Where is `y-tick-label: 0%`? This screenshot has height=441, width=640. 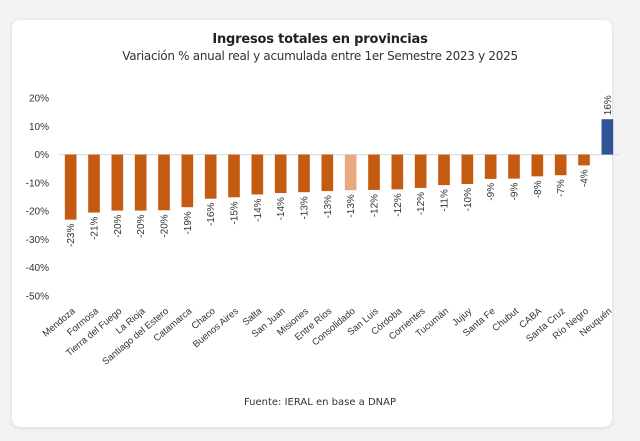
y-tick-label: 0% is located at coordinates (42, 155).